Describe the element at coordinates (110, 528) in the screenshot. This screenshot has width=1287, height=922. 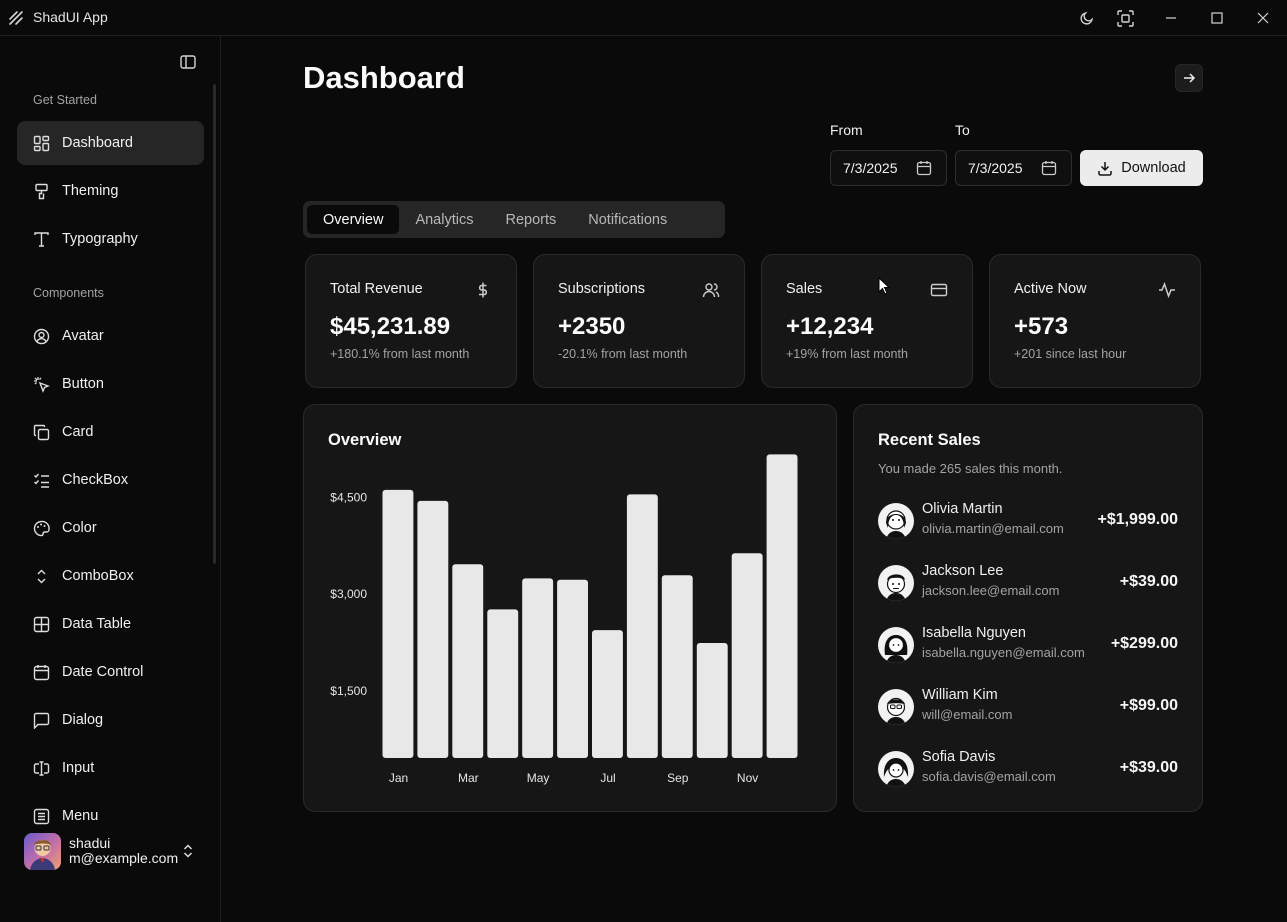
I see `sidebar-item-color: Color` at that location.